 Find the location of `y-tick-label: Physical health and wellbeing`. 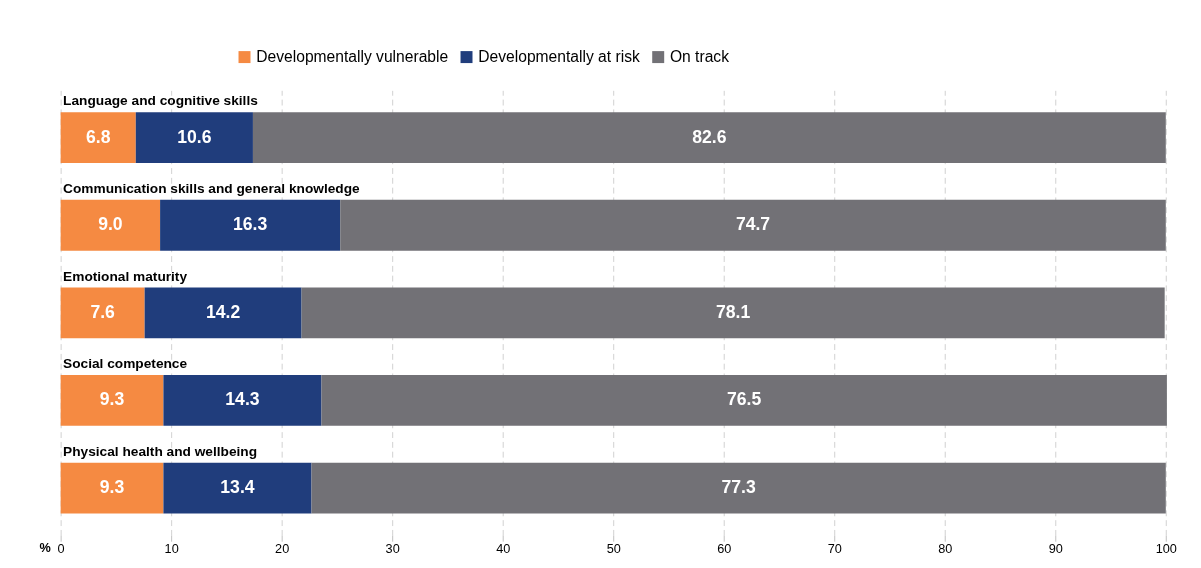

y-tick-label: Physical health and wellbeing is located at coordinates (160, 451).